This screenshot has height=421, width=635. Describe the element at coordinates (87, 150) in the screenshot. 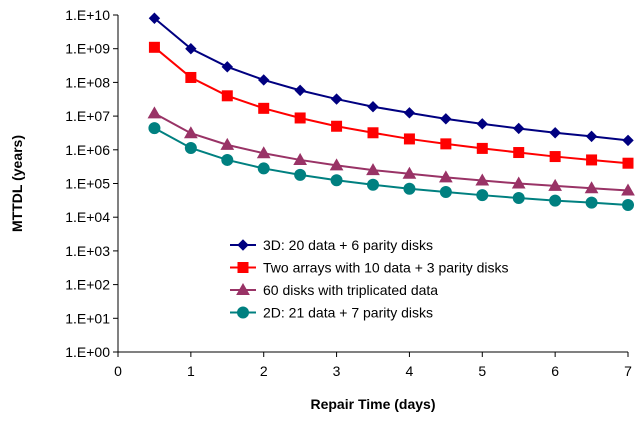

I see `y-tick-label: 1.E+06` at that location.